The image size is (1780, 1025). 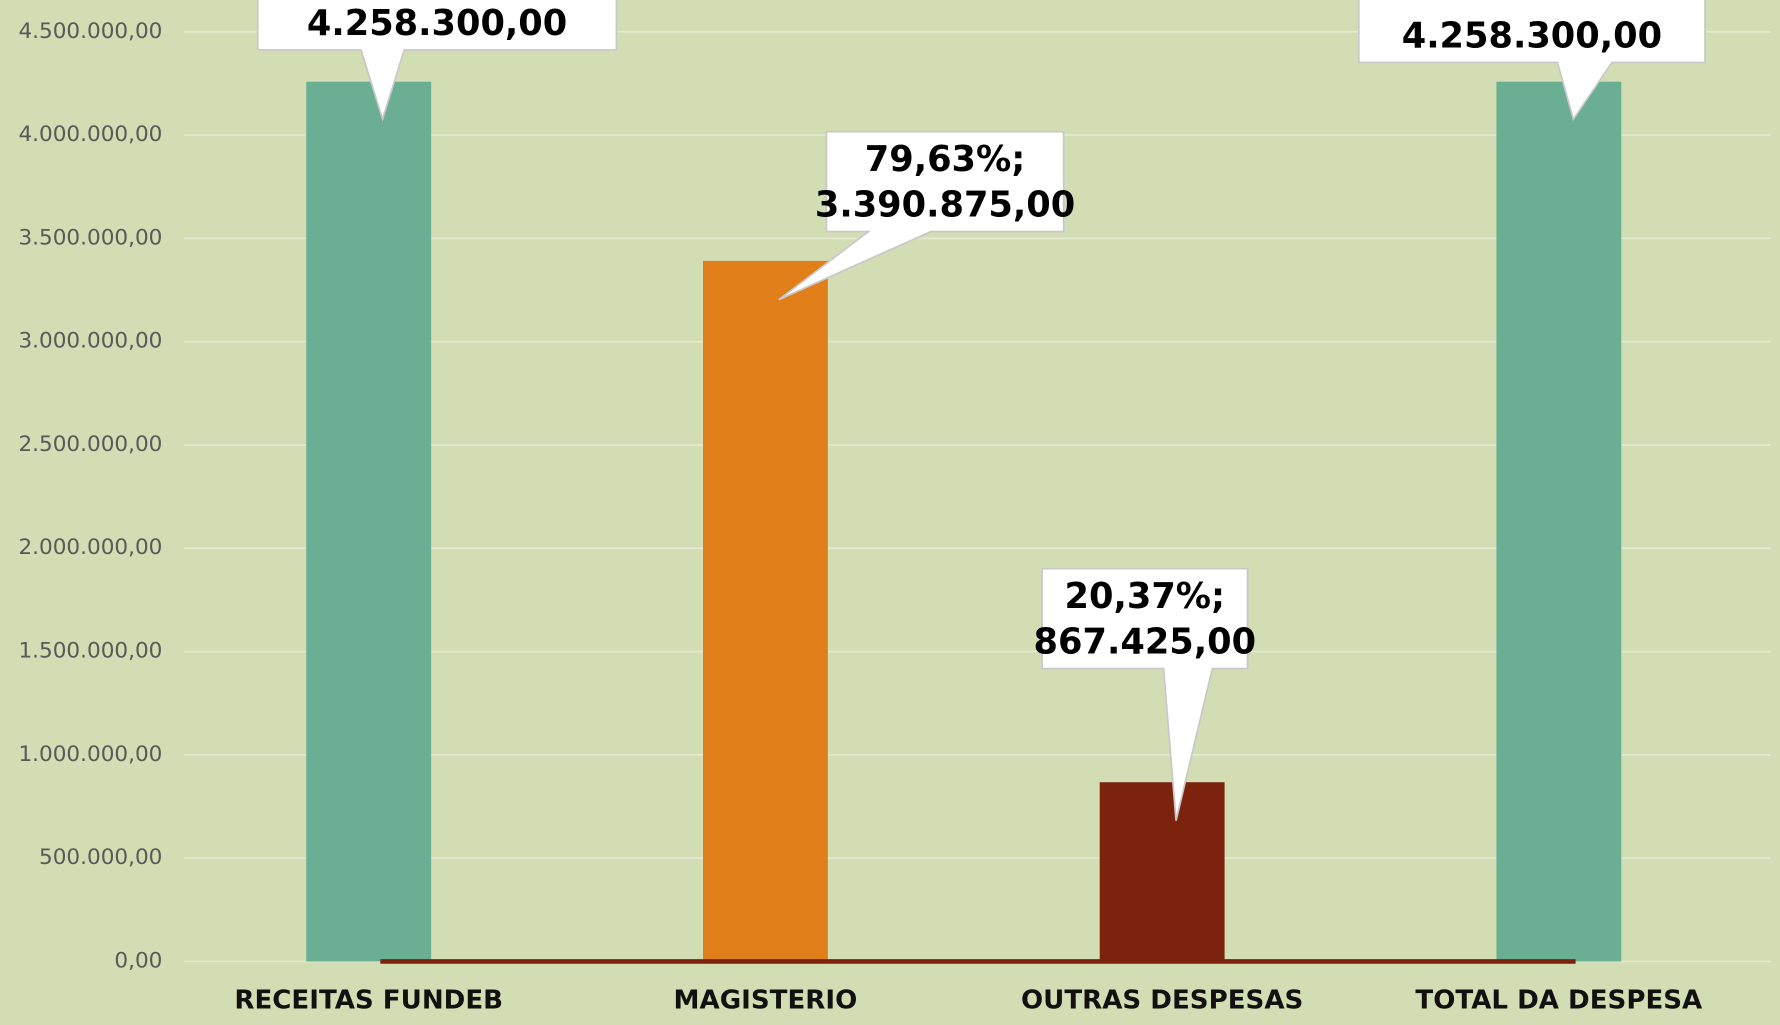 What do you see at coordinates (90, 341) in the screenshot?
I see `y-tick-label: 3.000.000,00` at bounding box center [90, 341].